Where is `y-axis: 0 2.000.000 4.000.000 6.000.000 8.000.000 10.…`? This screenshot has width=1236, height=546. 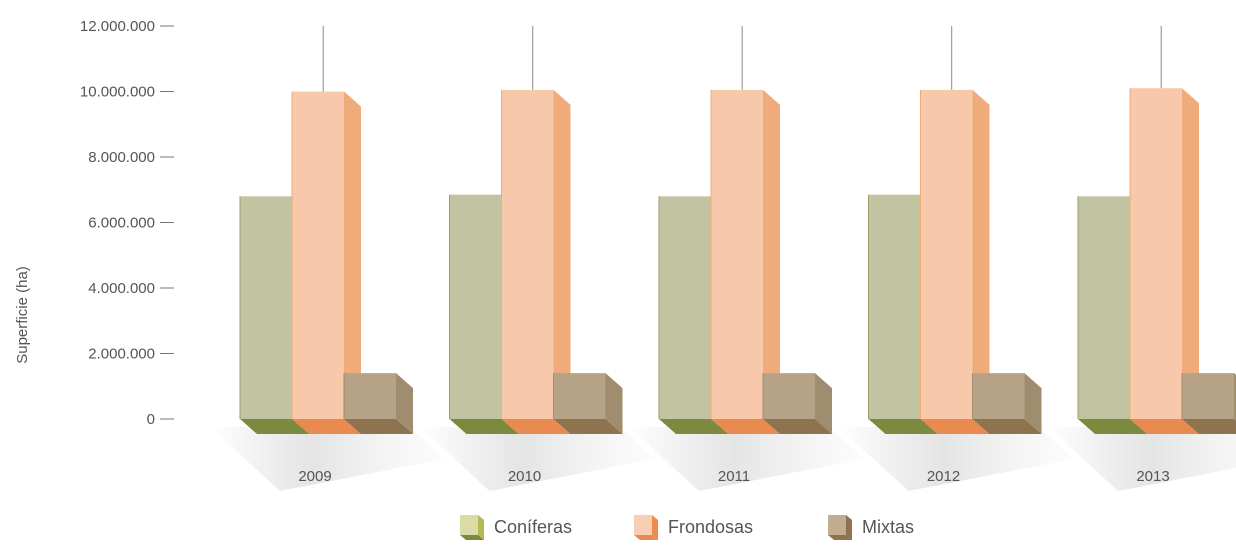 y-axis: 0 2.000.000 4.000.000 6.000.000 8.000.000 10.… is located at coordinates (127, 223).